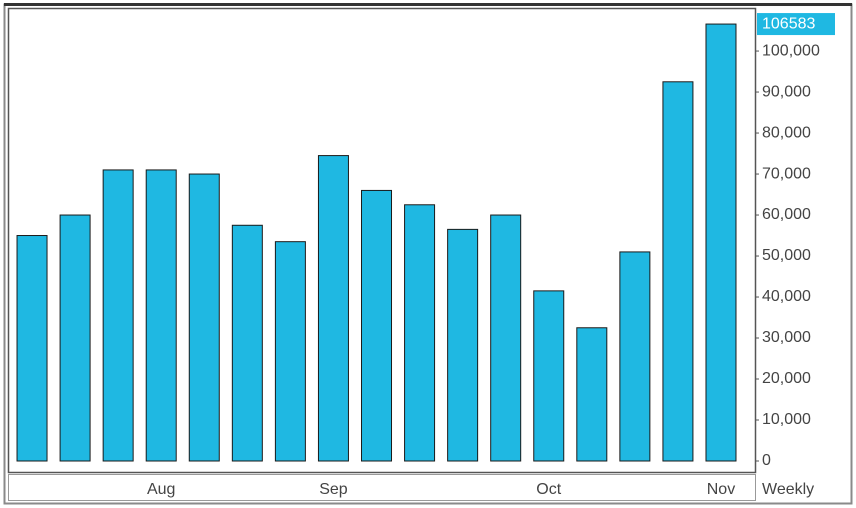 Image resolution: width=856 pixels, height=508 pixels. Describe the element at coordinates (786, 214) in the screenshot. I see `y-tick-label: 60,000` at that location.